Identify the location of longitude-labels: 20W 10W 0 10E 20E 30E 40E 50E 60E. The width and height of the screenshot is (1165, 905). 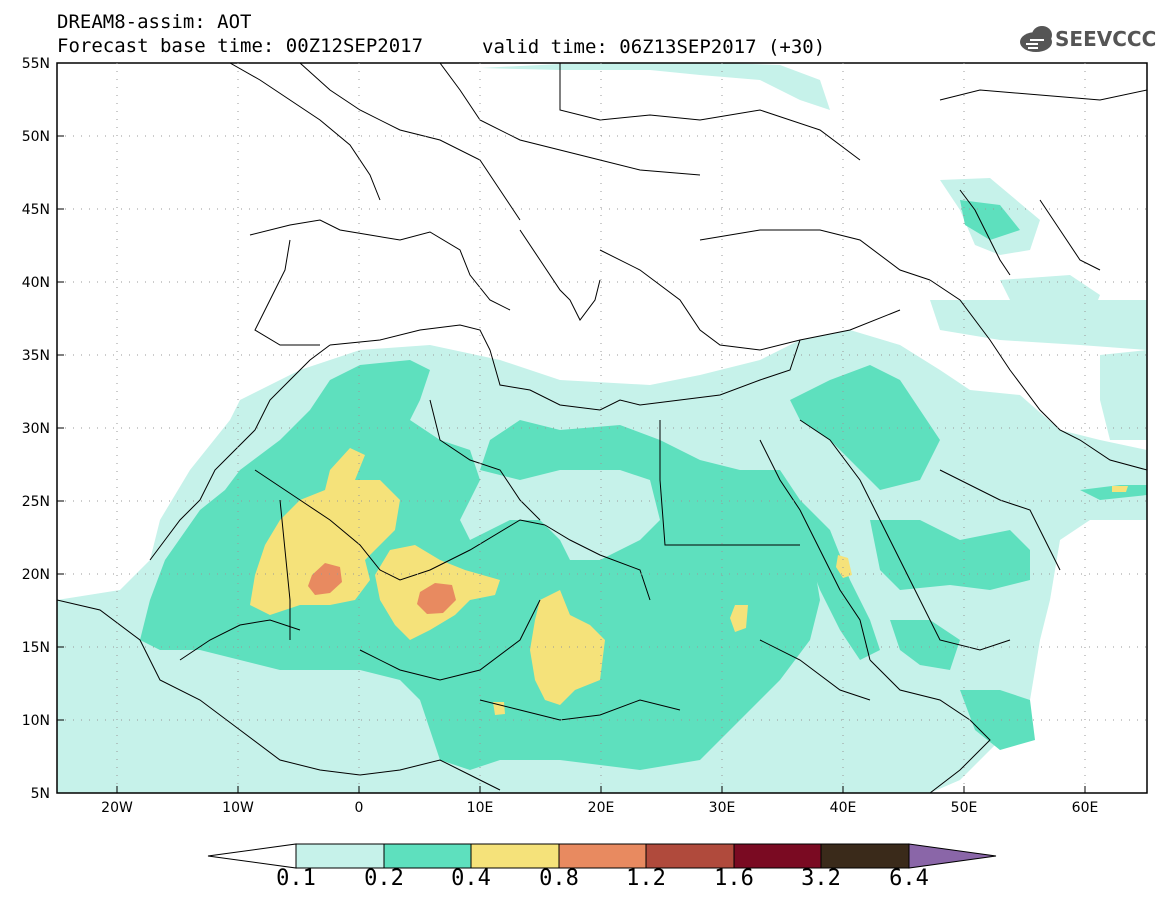
(599, 808).